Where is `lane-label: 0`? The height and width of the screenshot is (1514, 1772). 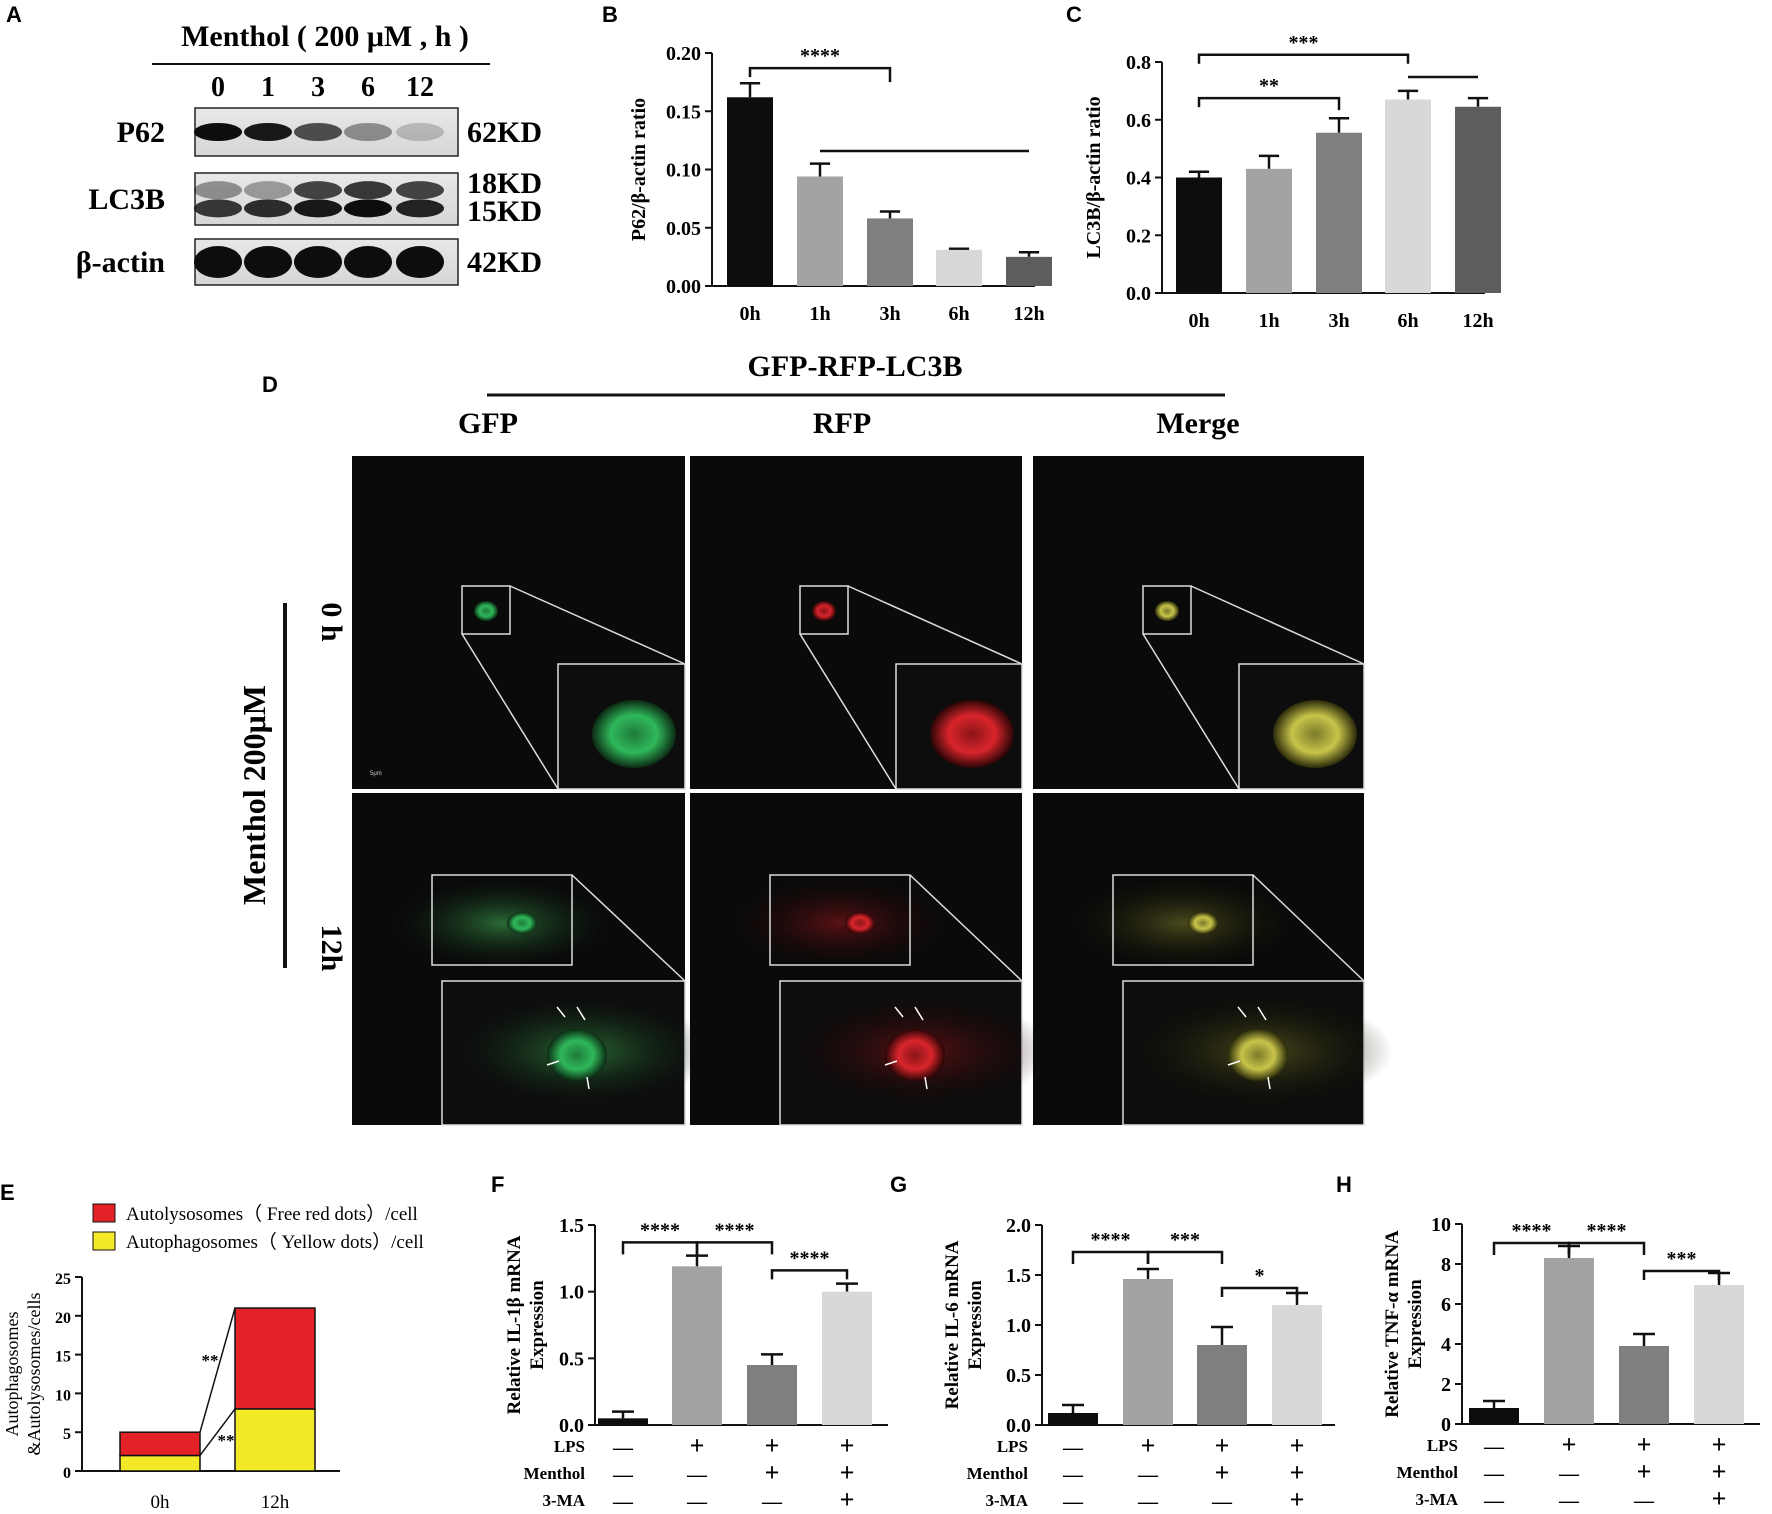 lane-label: 0 is located at coordinates (218, 87).